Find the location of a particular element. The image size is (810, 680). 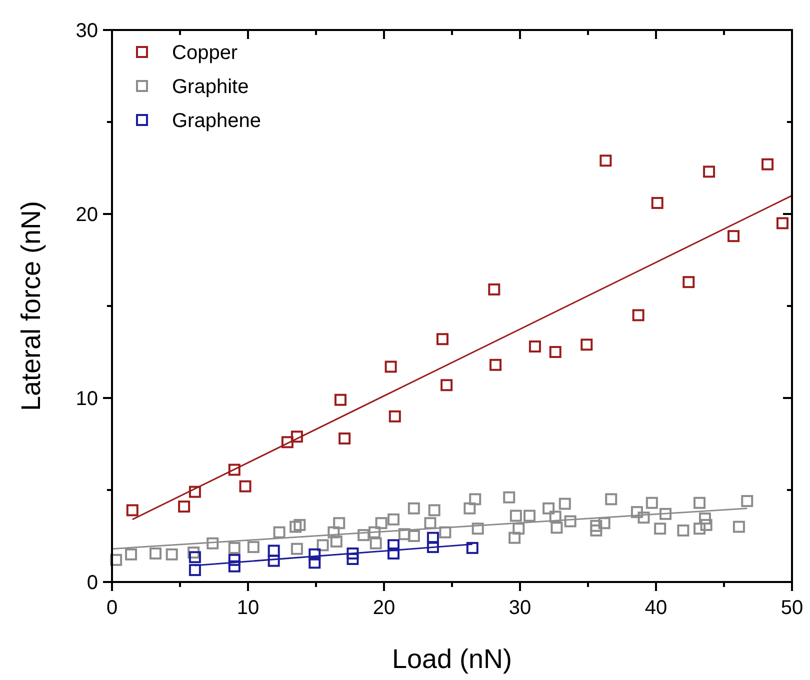

legend-label: Graphene is located at coordinates (216, 121).